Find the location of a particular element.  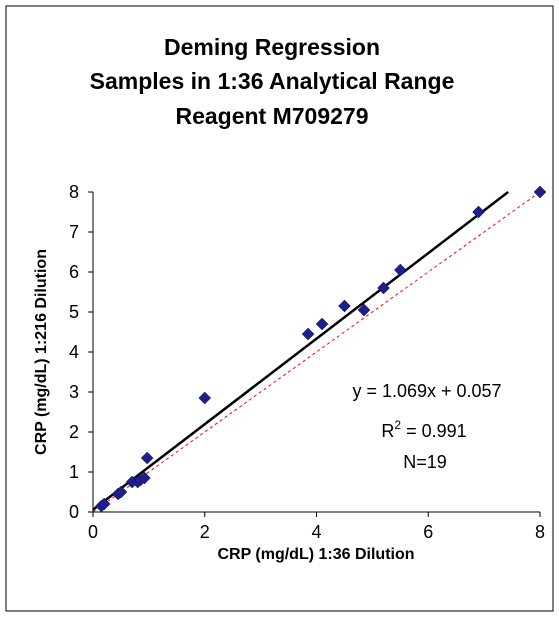

y-tick-label: 0 is located at coordinates (74, 512).